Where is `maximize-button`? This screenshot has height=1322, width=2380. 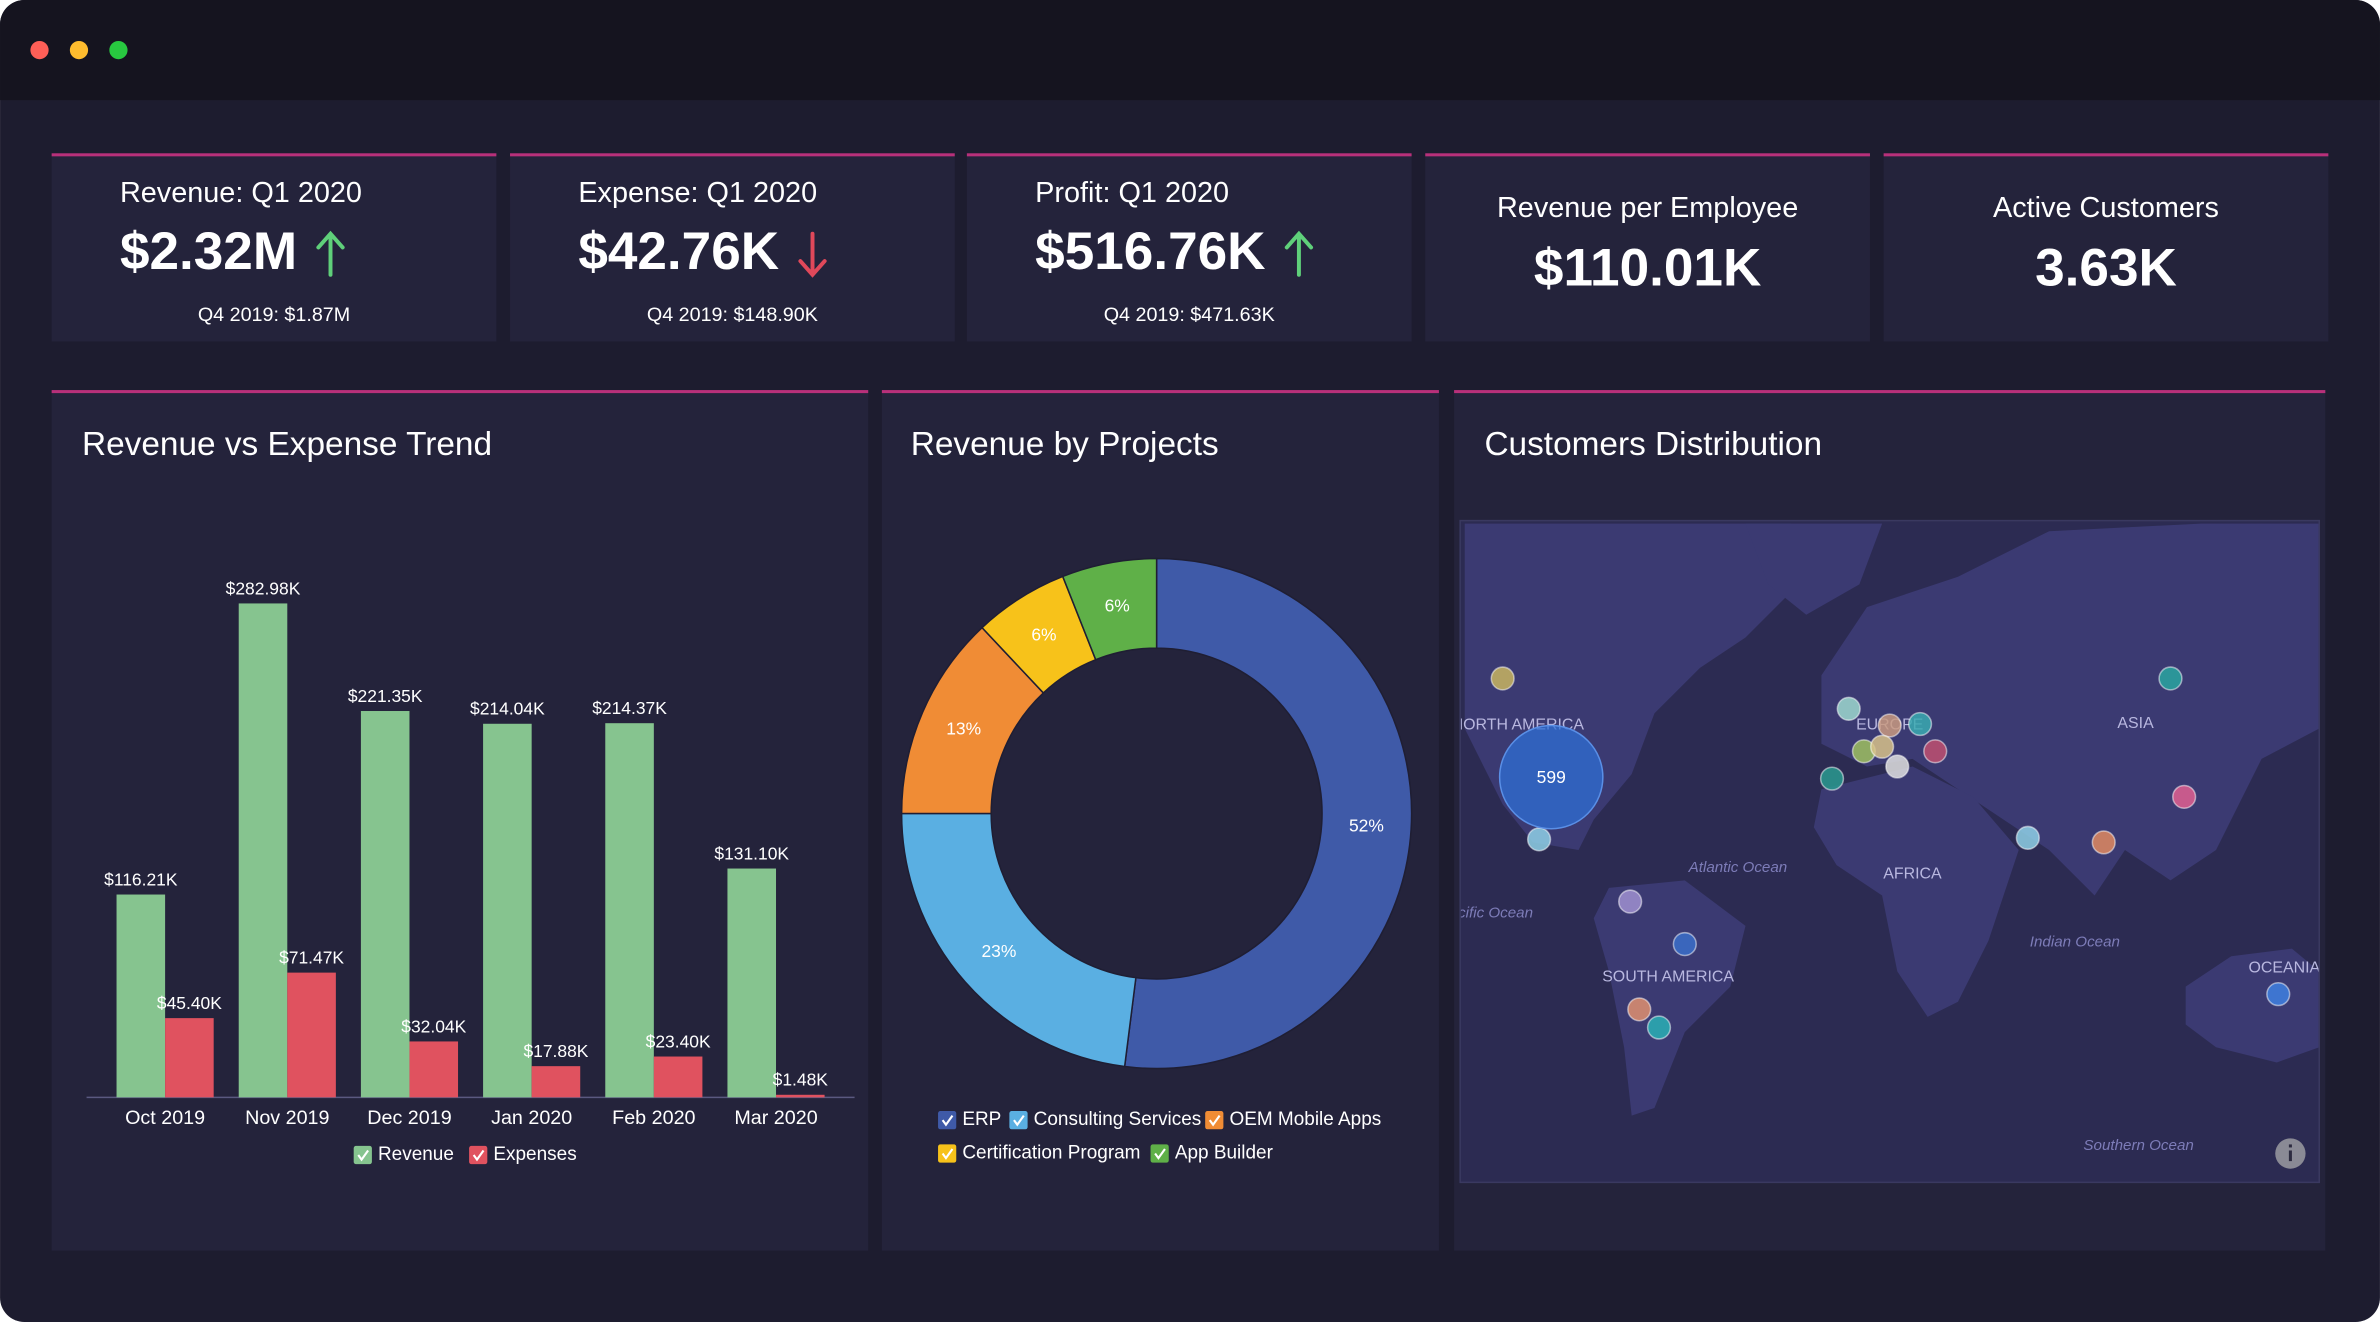 maximize-button is located at coordinates (118, 50).